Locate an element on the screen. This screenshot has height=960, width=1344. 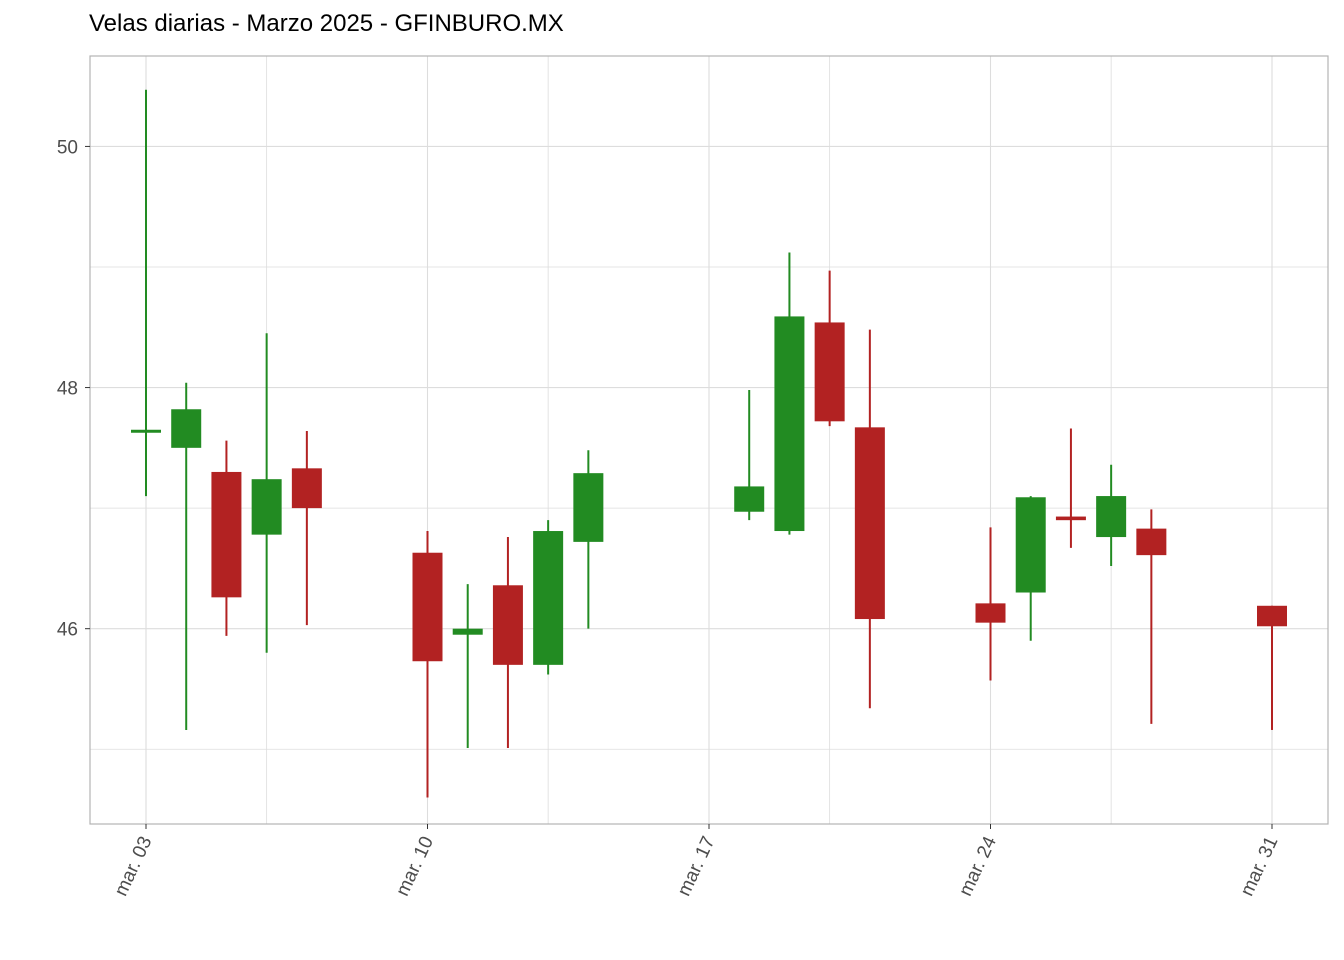
y-tick-label: 46 is located at coordinates (67, 630).